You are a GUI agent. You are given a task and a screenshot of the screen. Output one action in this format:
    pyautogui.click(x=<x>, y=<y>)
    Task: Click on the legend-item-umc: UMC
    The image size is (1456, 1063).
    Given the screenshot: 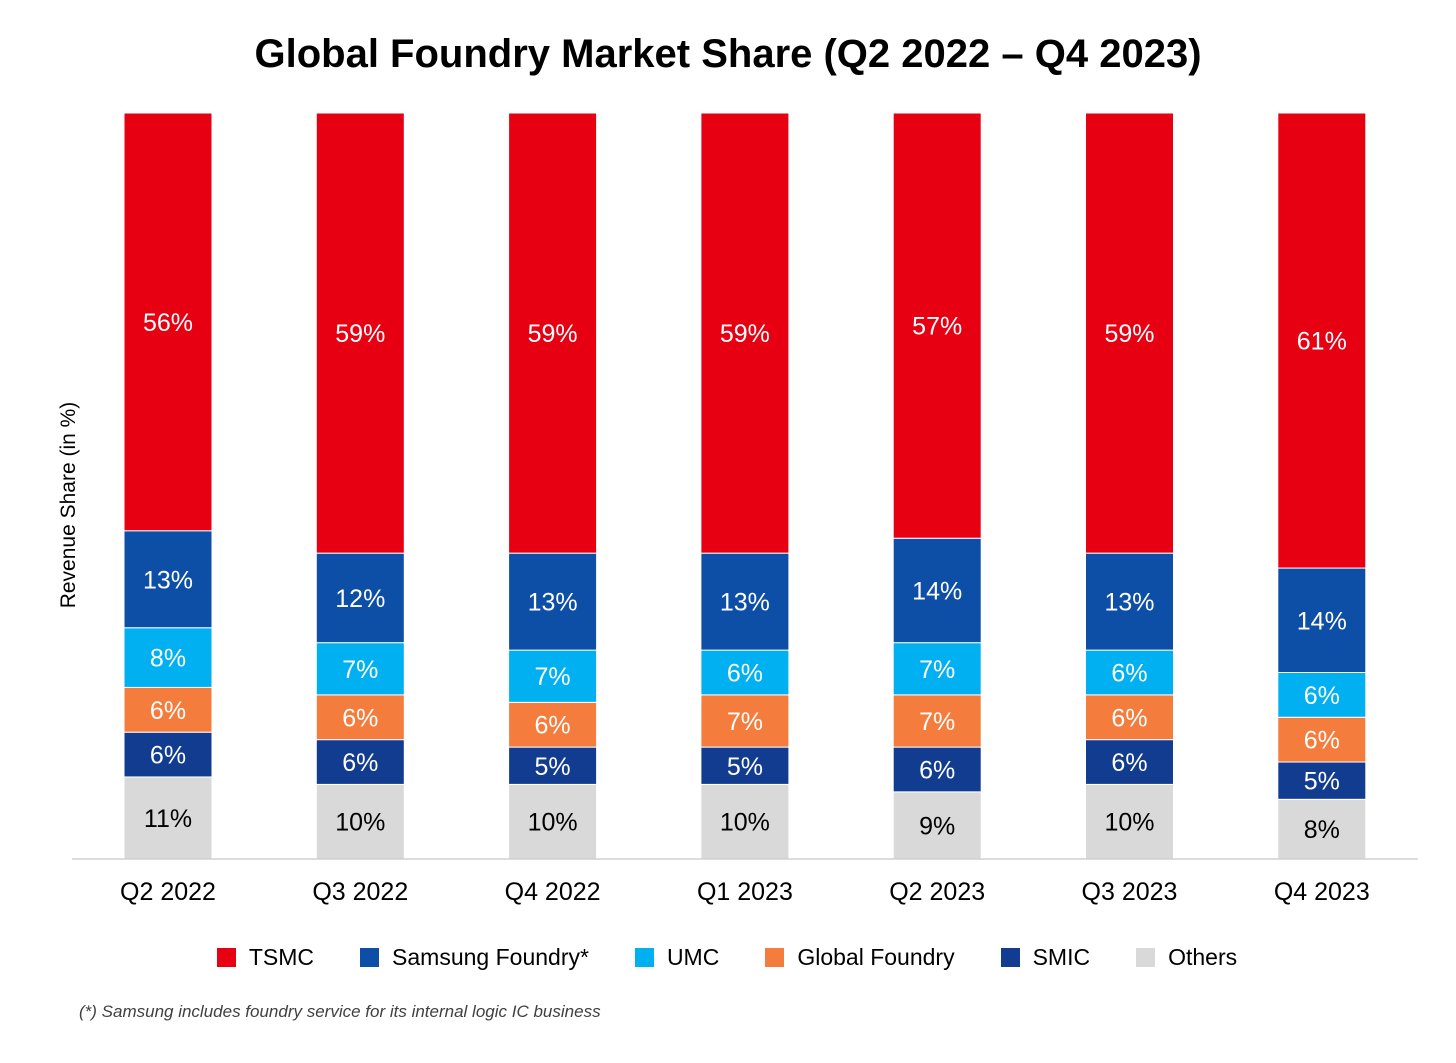 What is the action you would take?
    pyautogui.click(x=677, y=957)
    